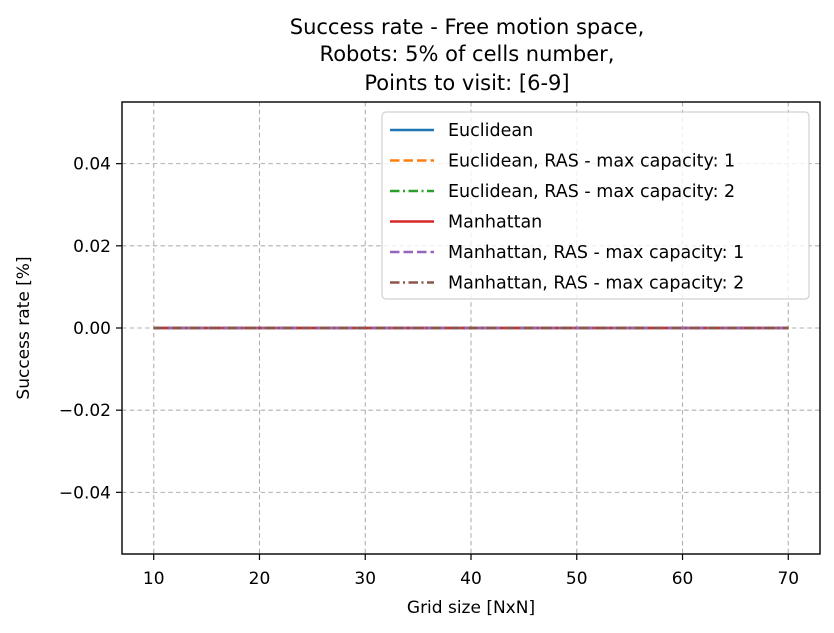 The width and height of the screenshot is (834, 633). I want to click on legend-label-5: Manhattan, RAS - max capacity: 1, so click(596, 253).